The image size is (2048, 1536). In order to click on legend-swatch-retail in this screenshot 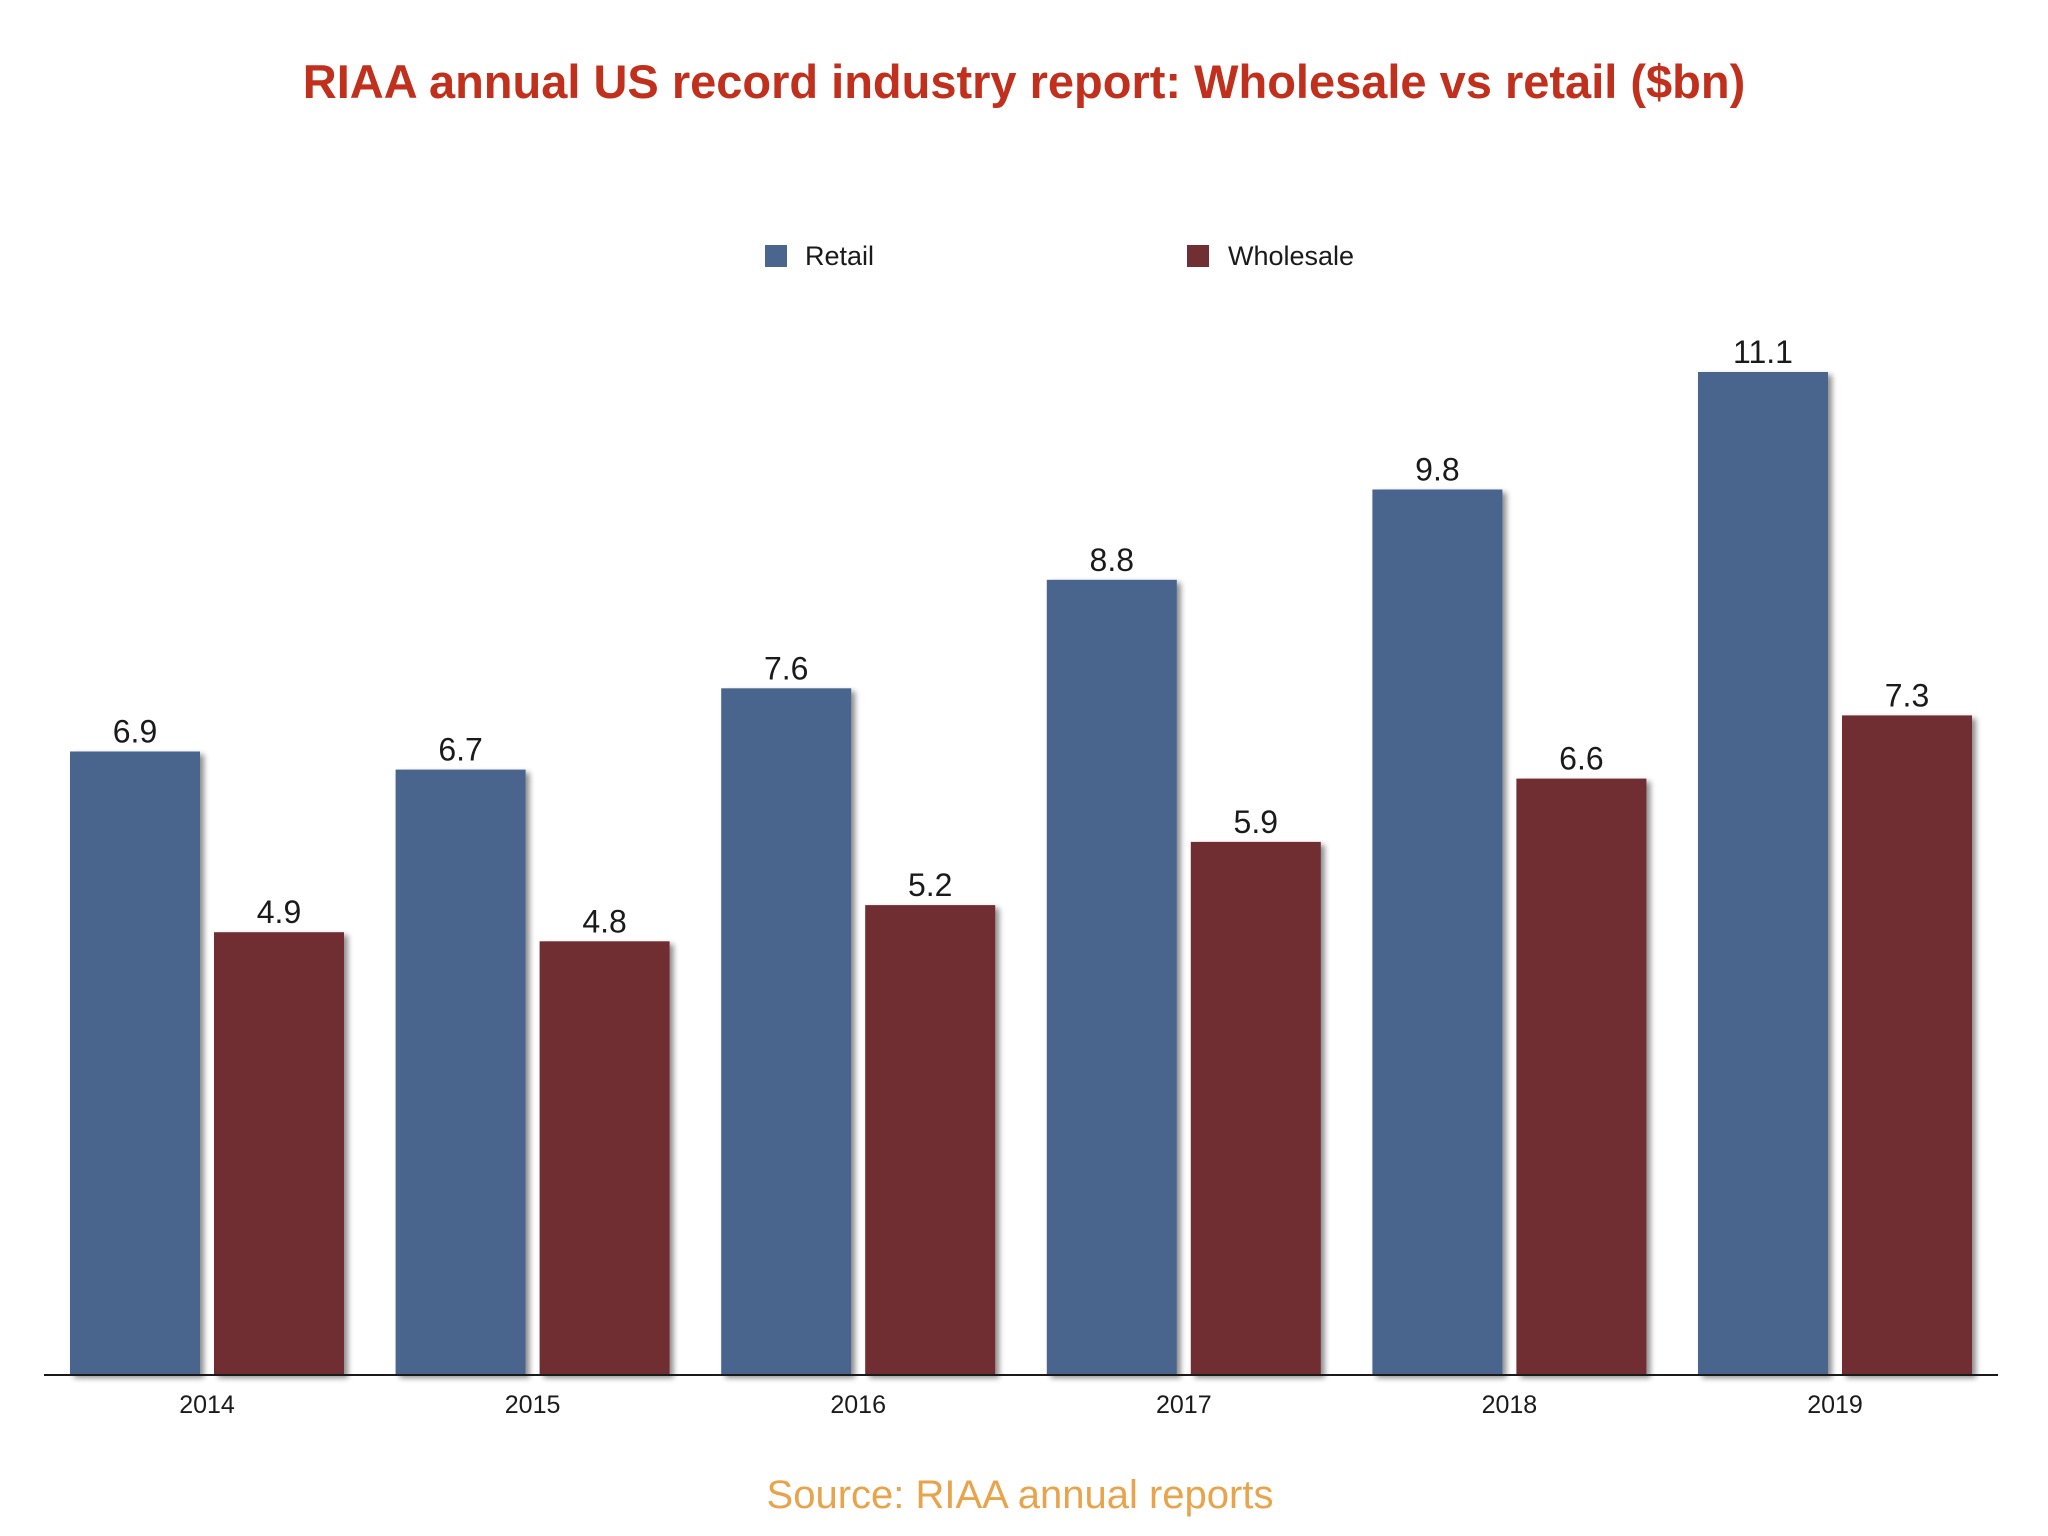, I will do `click(776, 256)`.